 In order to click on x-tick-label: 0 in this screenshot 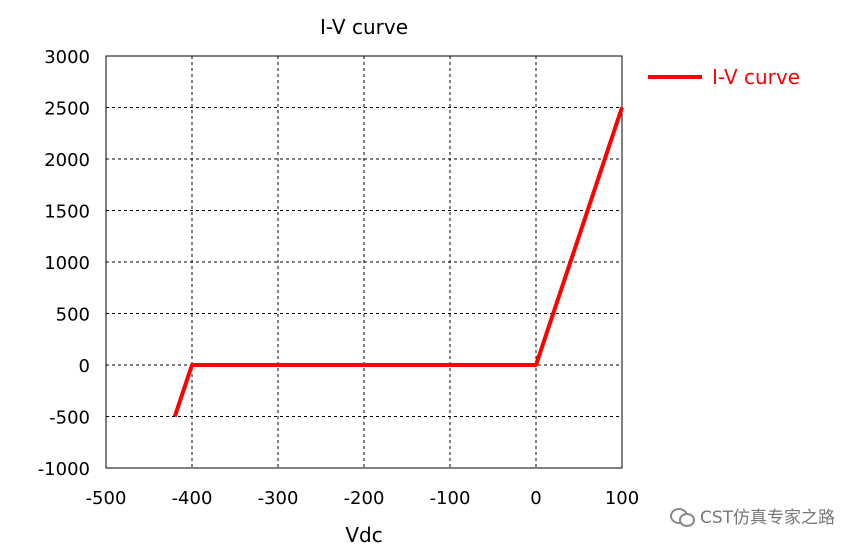, I will do `click(535, 498)`.